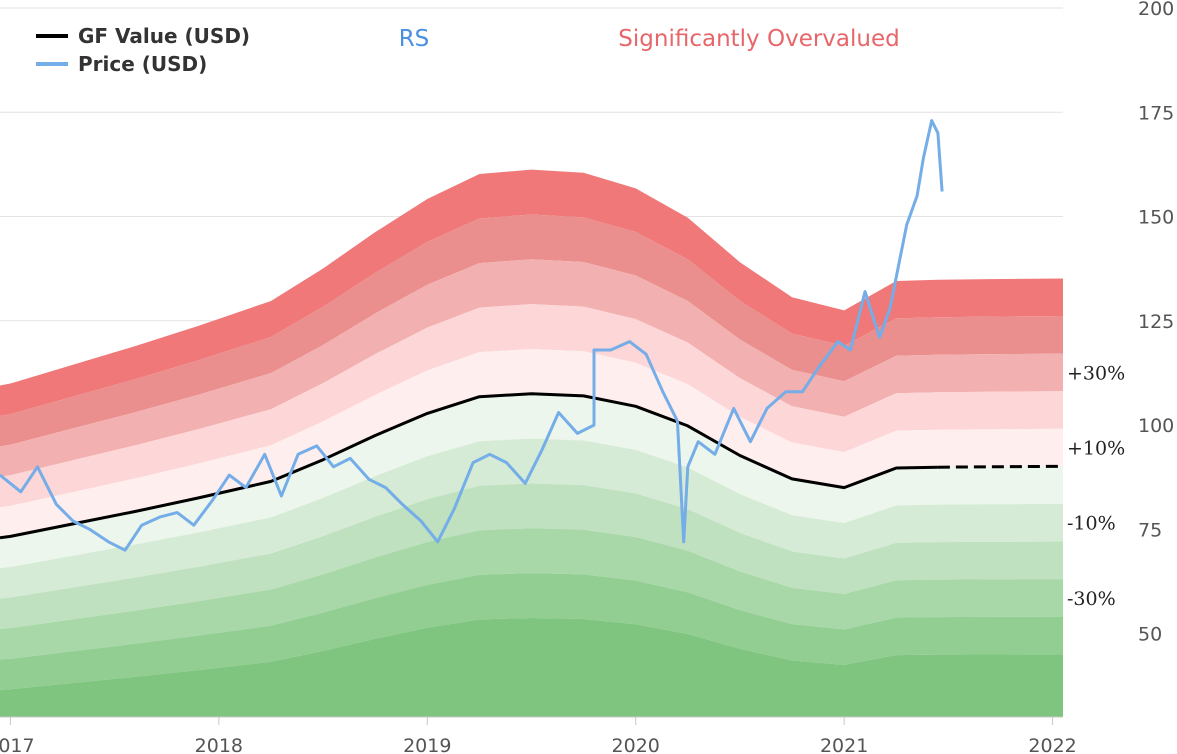 The width and height of the screenshot is (1177, 754). I want to click on legend-label-gf-value: GF Value (USD), so click(164, 36).